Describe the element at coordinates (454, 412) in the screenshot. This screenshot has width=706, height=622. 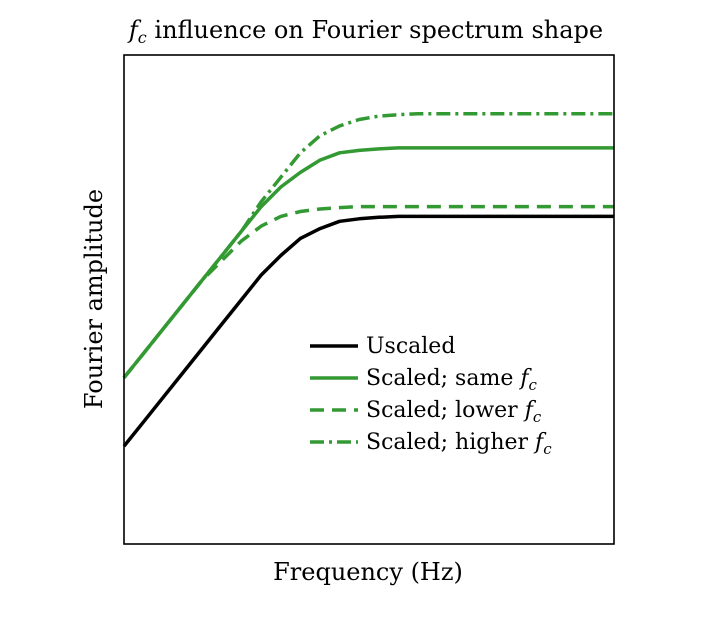
I see `legend-label-2: Scaled; lower fc` at that location.